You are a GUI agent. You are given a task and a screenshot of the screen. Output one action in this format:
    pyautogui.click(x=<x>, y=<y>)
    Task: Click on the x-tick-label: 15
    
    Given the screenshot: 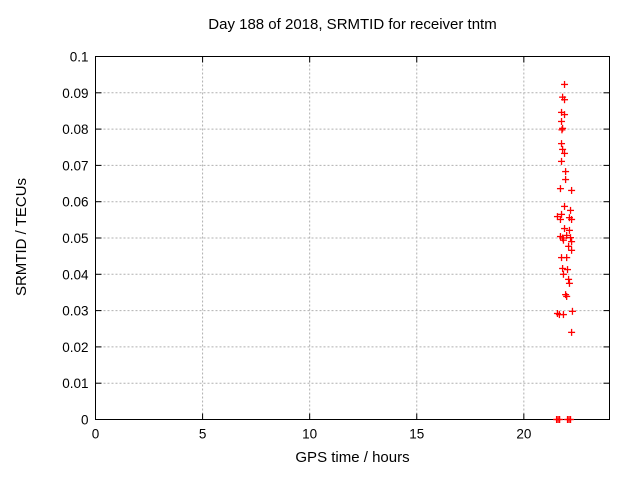 What is the action you would take?
    pyautogui.click(x=416, y=434)
    